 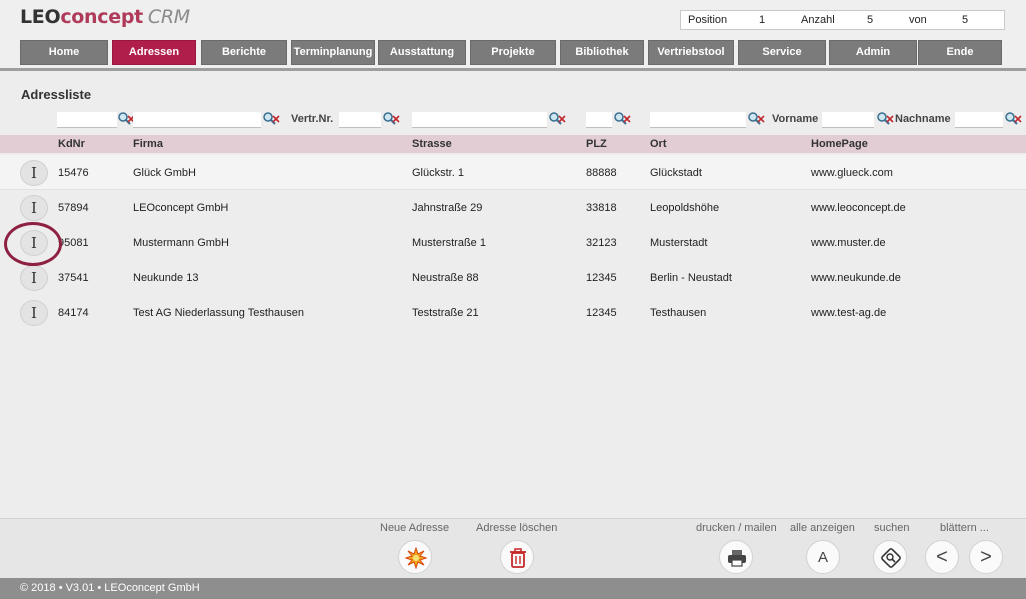 I want to click on filter-vertr-search-icon, so click(x=391, y=119).